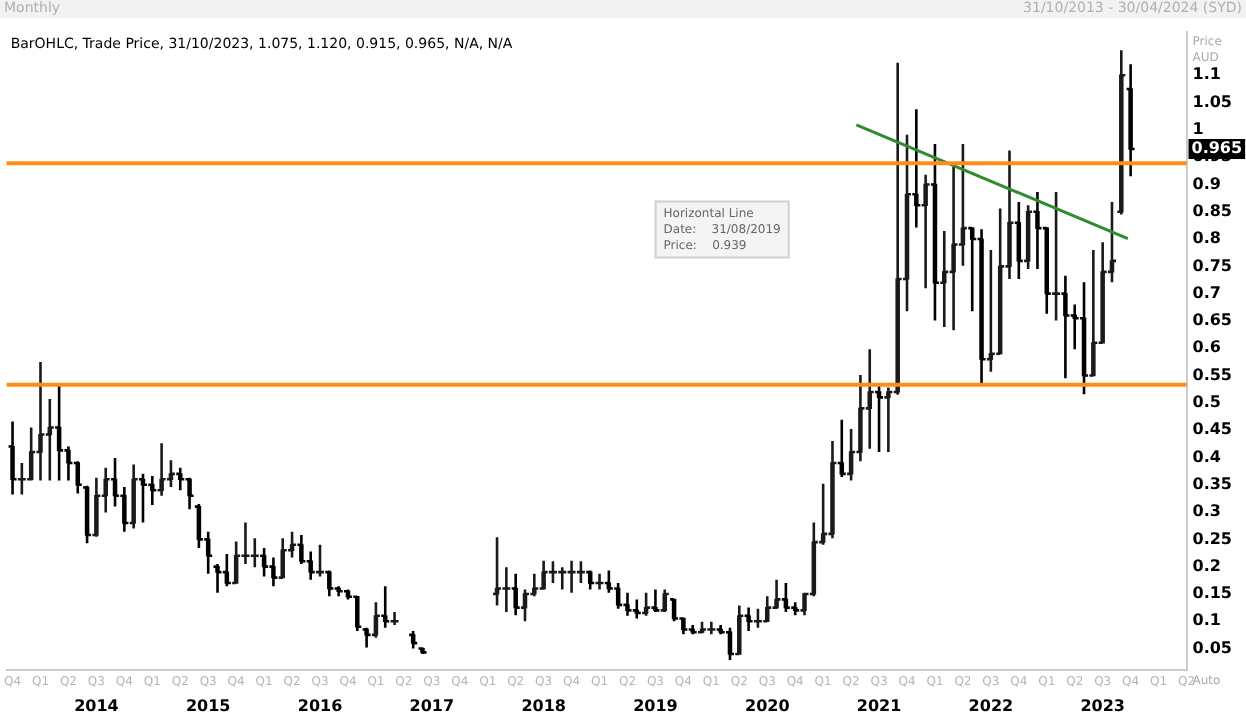 The image size is (1246, 720). I want to click on y-tick-label: 0.75, so click(1212, 265).